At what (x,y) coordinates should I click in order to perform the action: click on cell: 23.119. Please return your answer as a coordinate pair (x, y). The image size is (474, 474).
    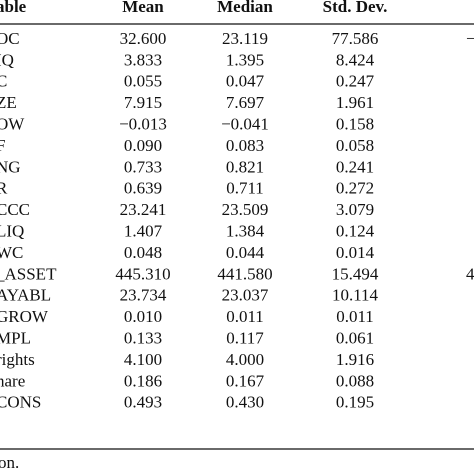
    Looking at the image, I should click on (245, 38).